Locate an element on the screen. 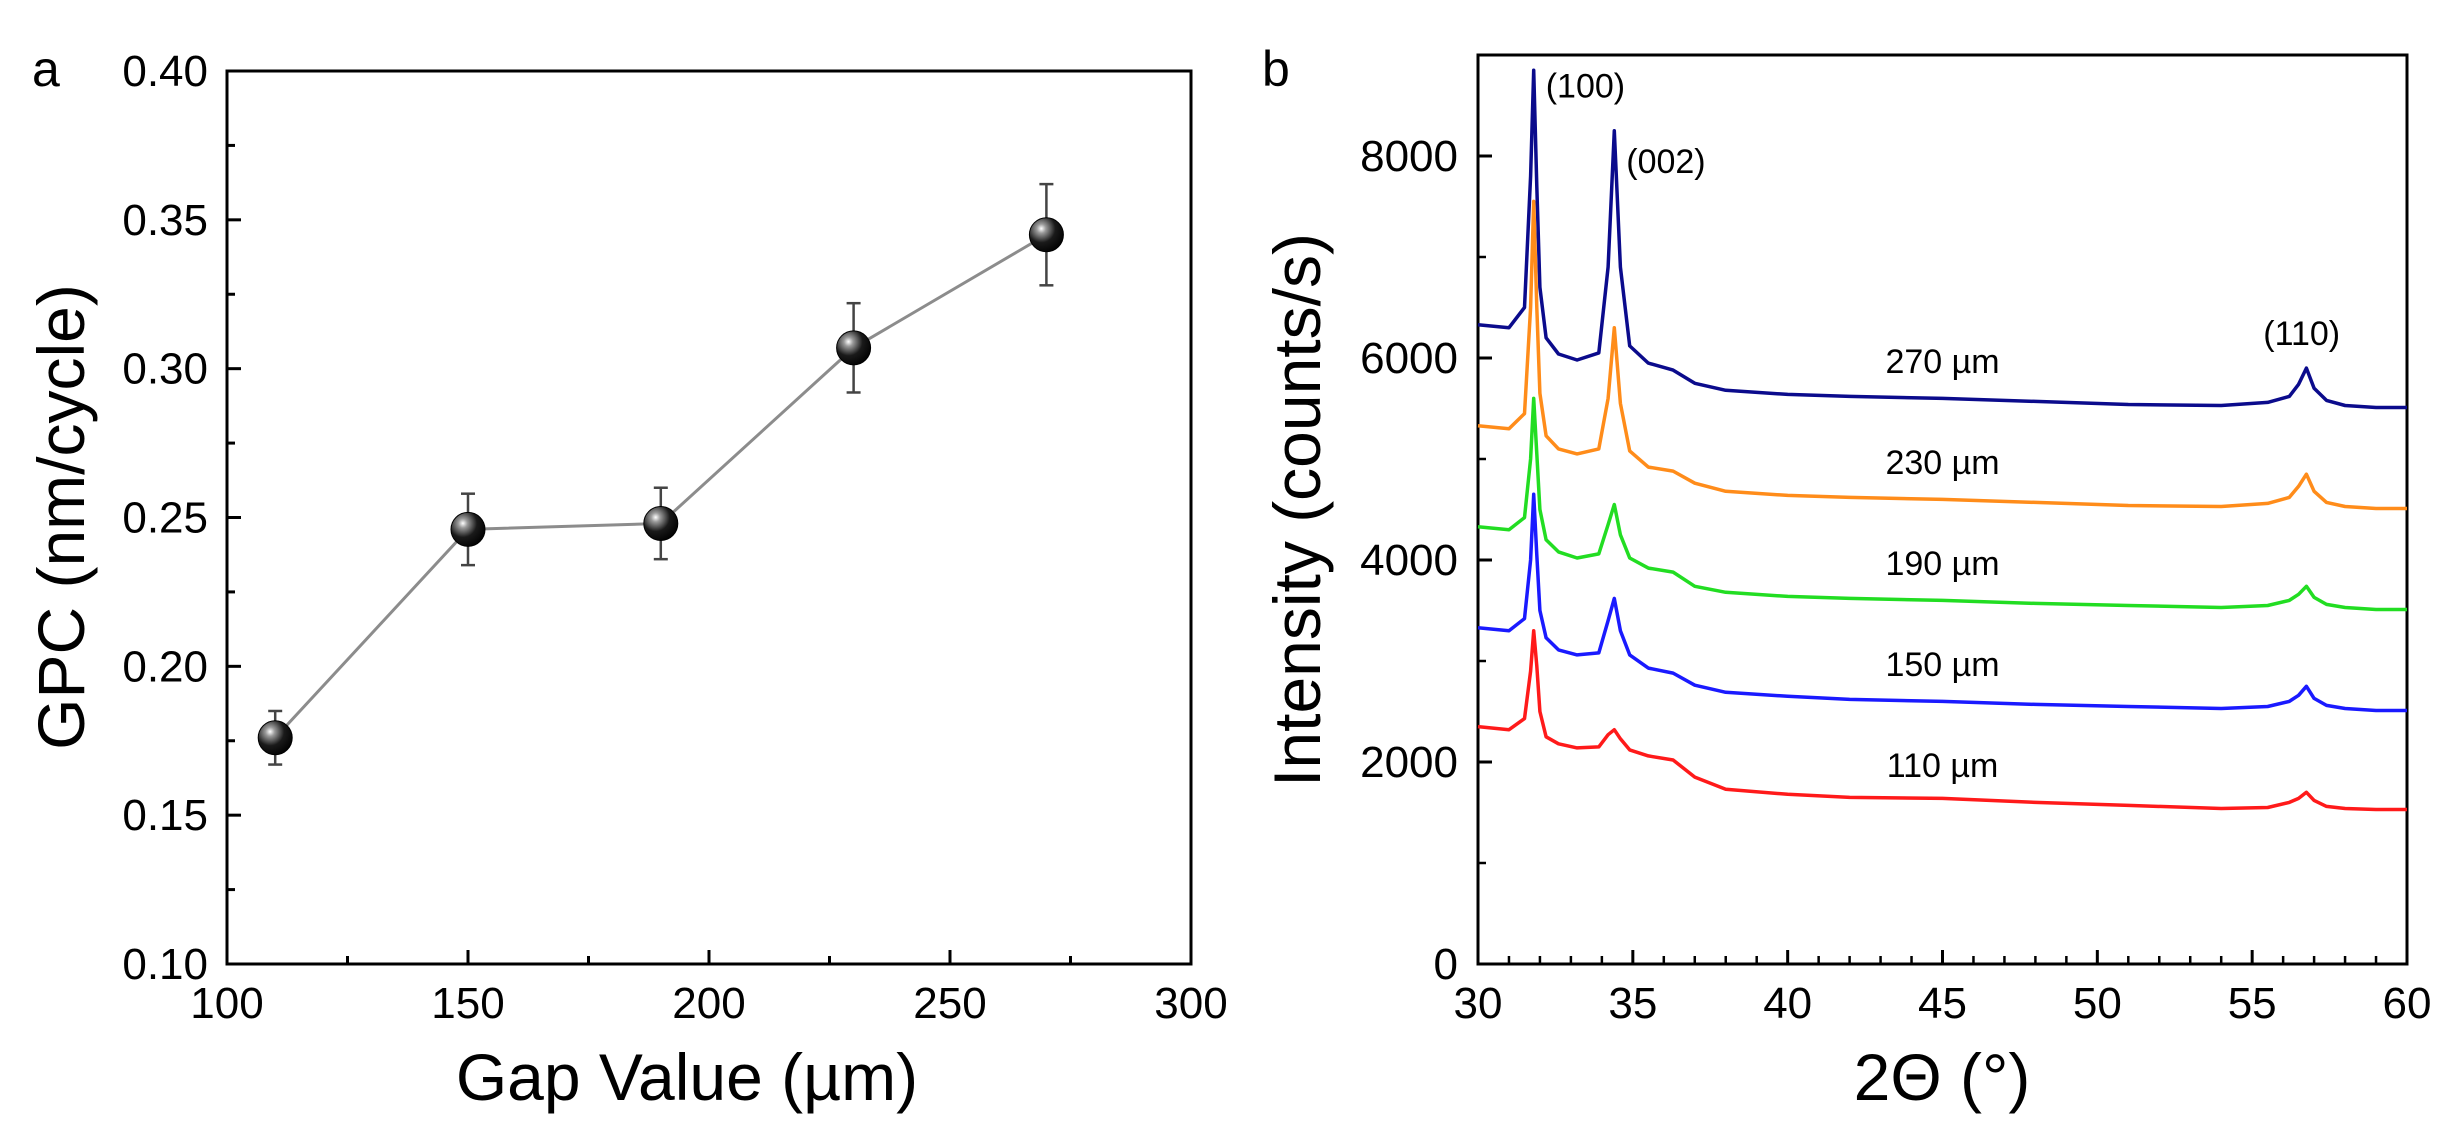 Image resolution: width=2449 pixels, height=1138 pixels. panel-b-x-tick-label: 45 is located at coordinates (1942, 1003).